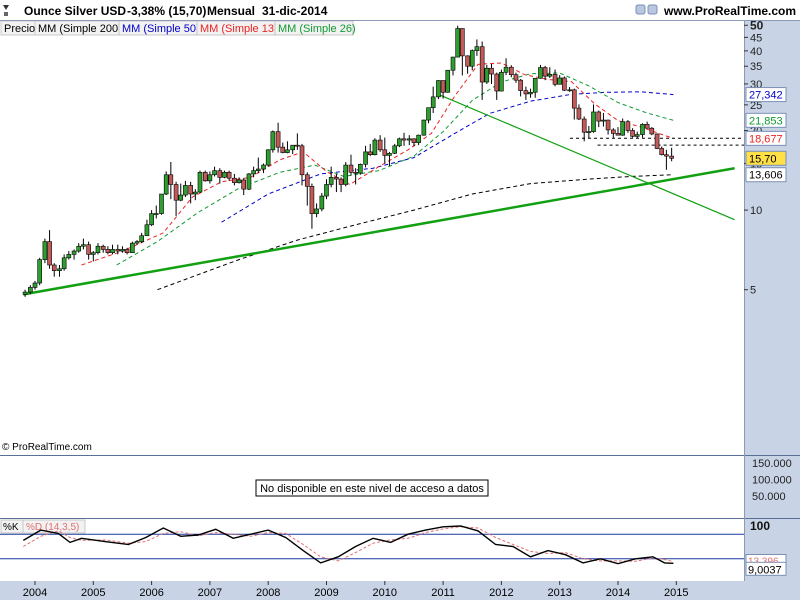 The width and height of the screenshot is (800, 600). I want to click on minimize-icon, so click(640, 9).